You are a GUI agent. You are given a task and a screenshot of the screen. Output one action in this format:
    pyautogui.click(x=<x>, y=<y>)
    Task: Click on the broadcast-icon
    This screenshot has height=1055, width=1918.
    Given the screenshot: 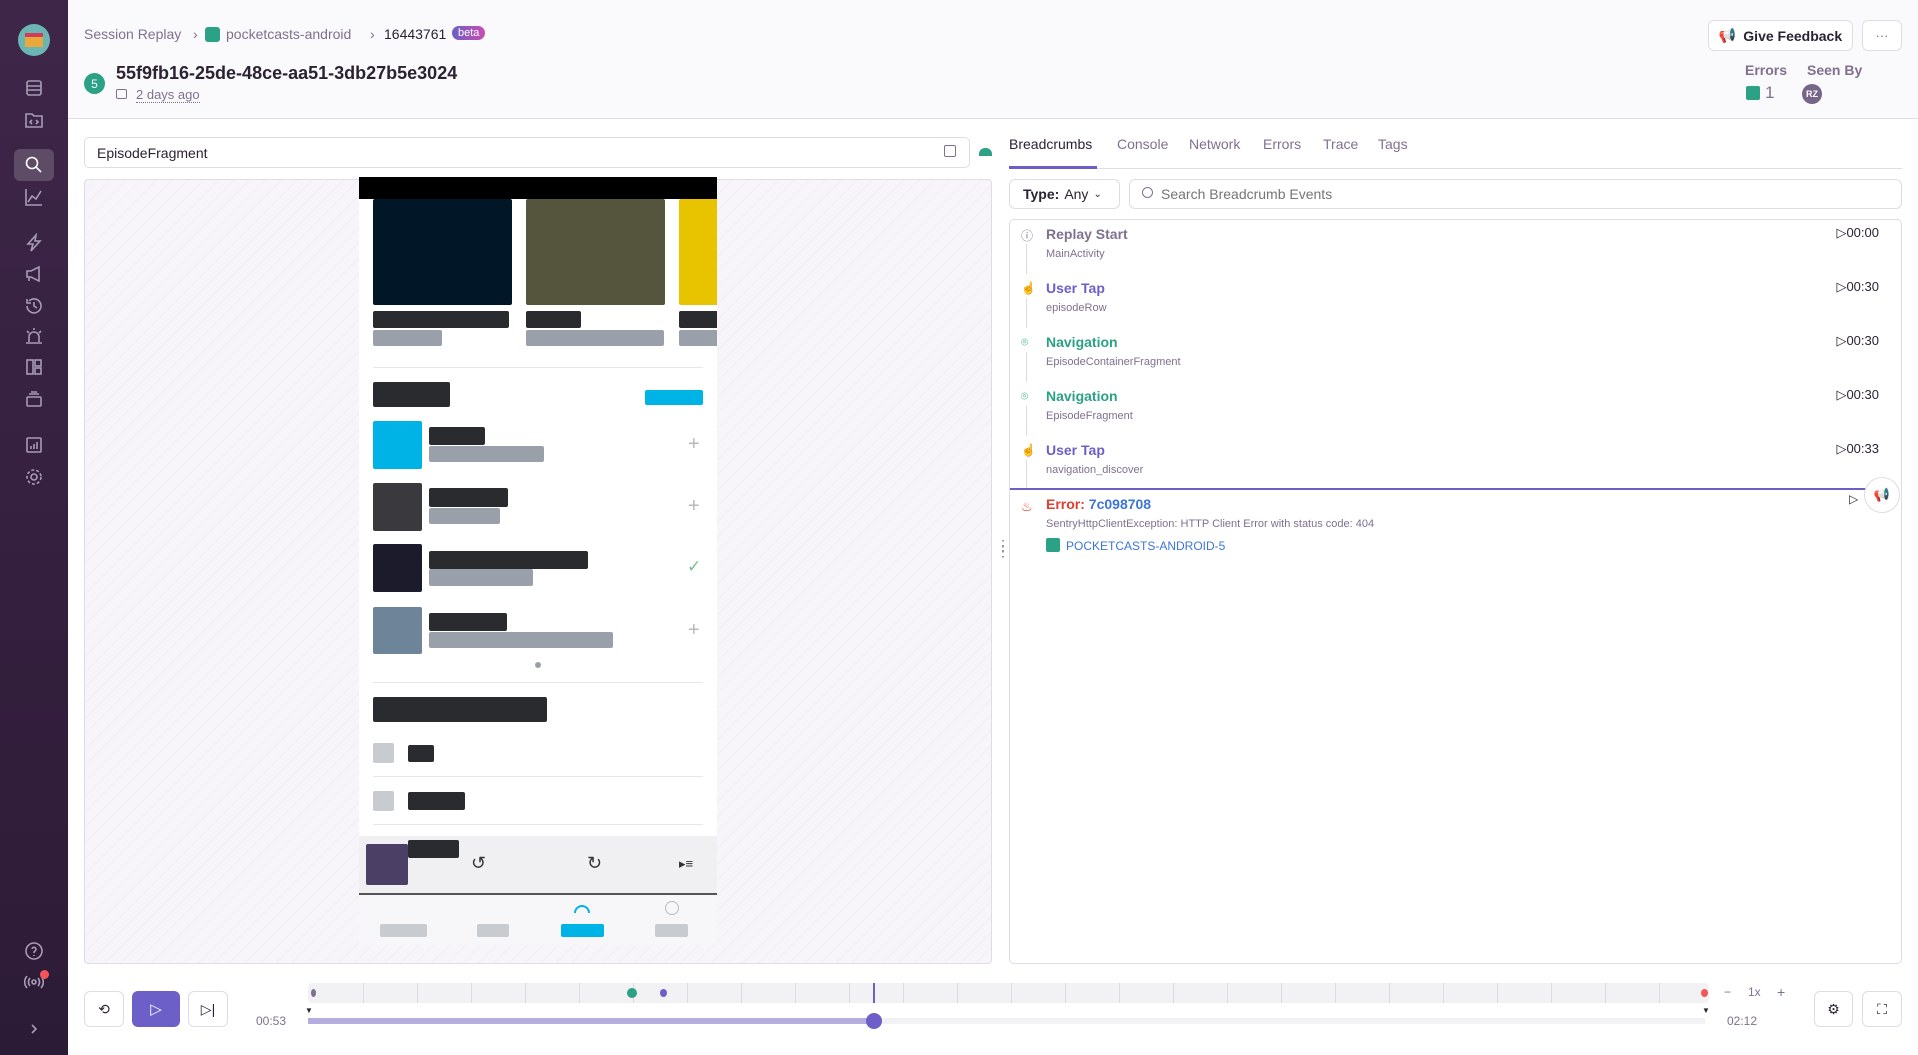 What is the action you would take?
    pyautogui.click(x=34, y=982)
    